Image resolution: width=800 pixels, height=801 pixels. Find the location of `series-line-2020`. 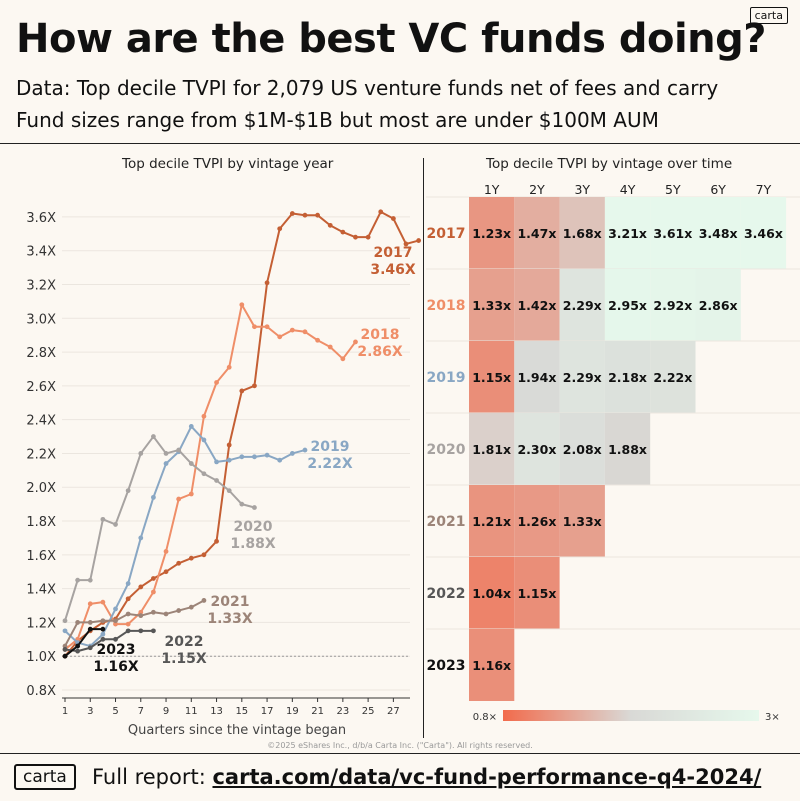

series-line-2020 is located at coordinates (159, 528).